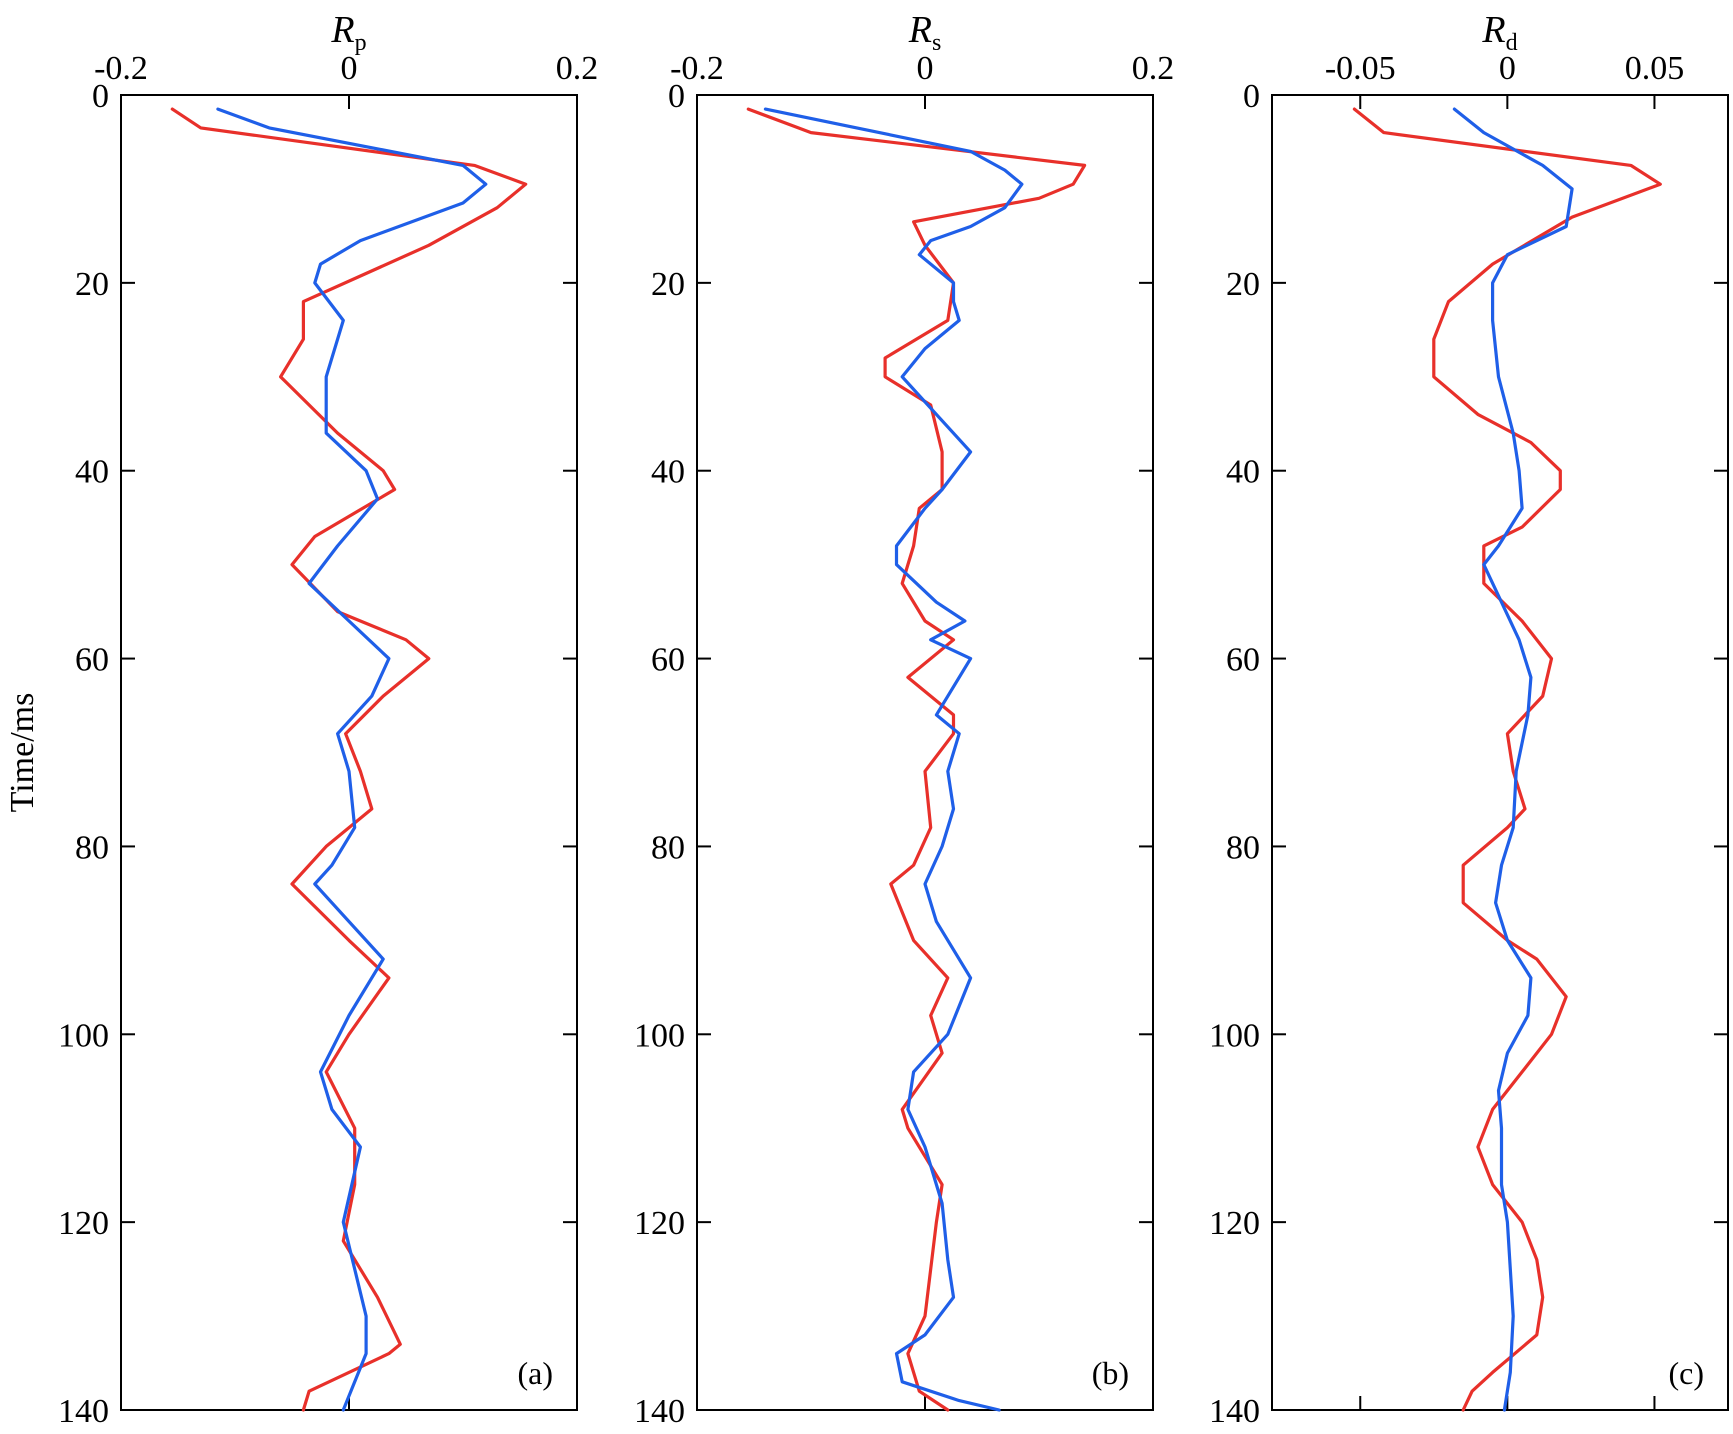 This screenshot has height=1434, width=1733. I want to click on axis-title: Rs, so click(925, 32).